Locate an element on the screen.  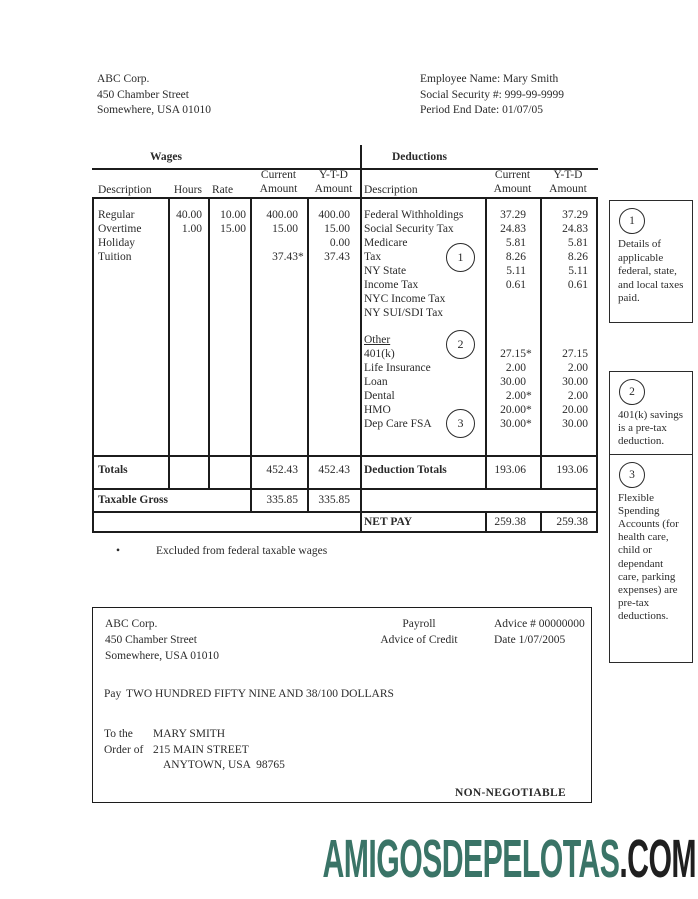
net-pay-current: 259.38 is located at coordinates (510, 522).